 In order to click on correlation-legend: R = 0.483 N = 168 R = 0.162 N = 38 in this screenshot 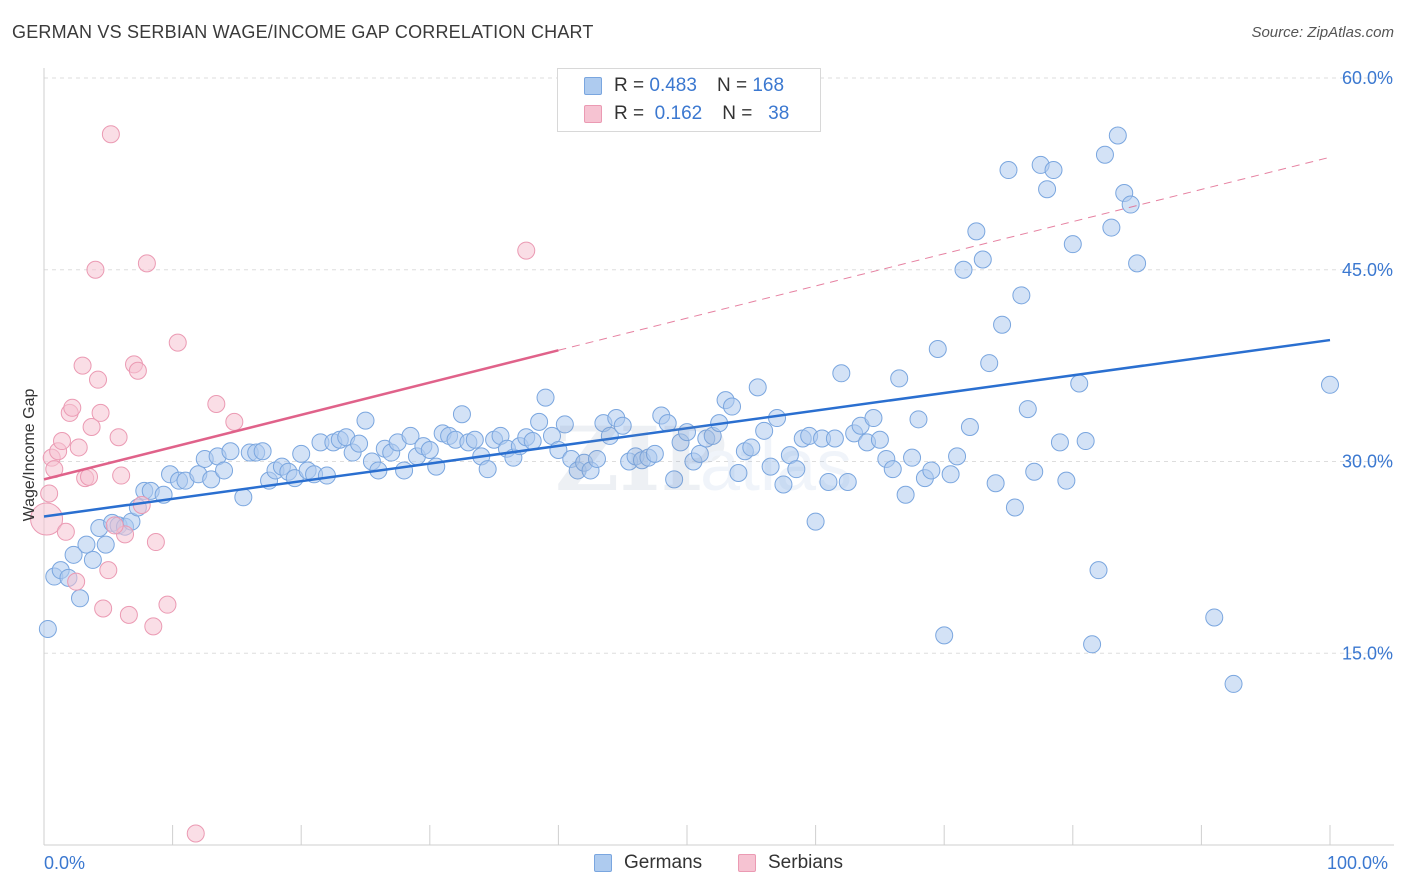, I will do `click(689, 100)`.